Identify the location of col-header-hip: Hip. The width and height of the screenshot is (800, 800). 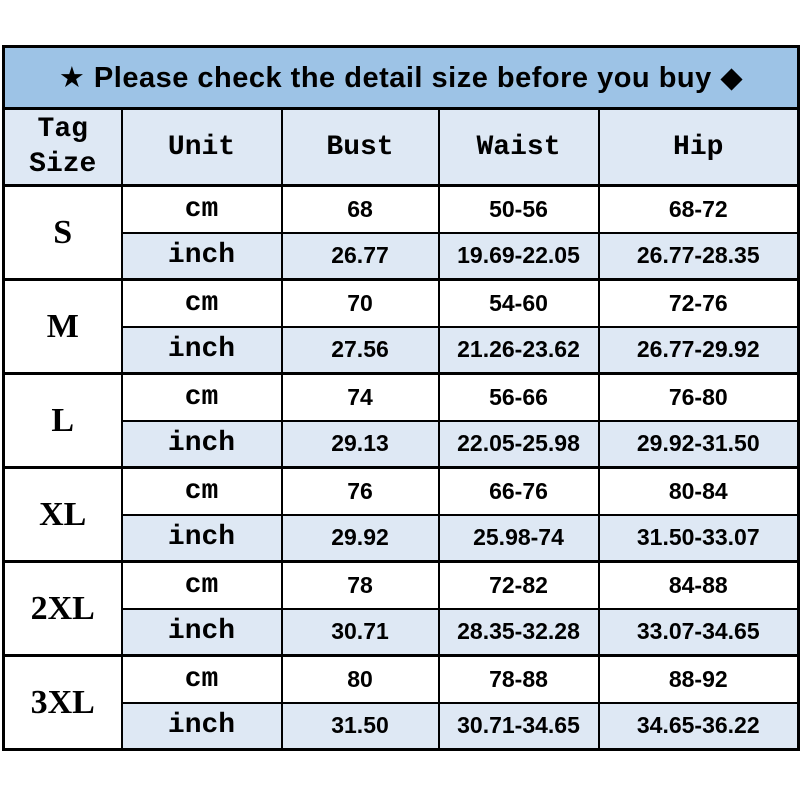
(698, 147).